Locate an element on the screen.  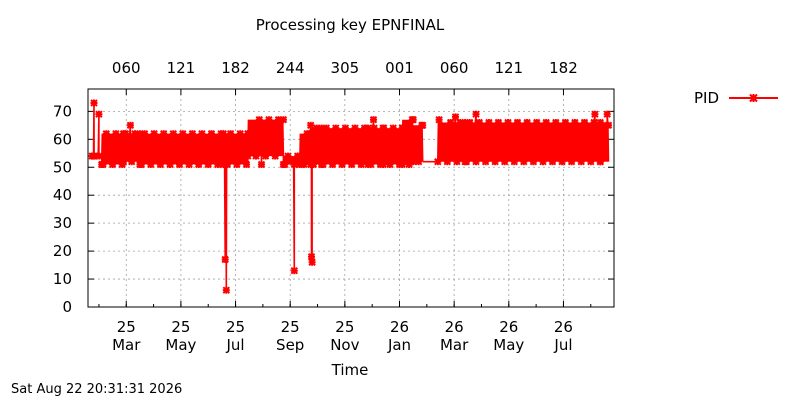
x-axis-label: Time is located at coordinates (350, 370).